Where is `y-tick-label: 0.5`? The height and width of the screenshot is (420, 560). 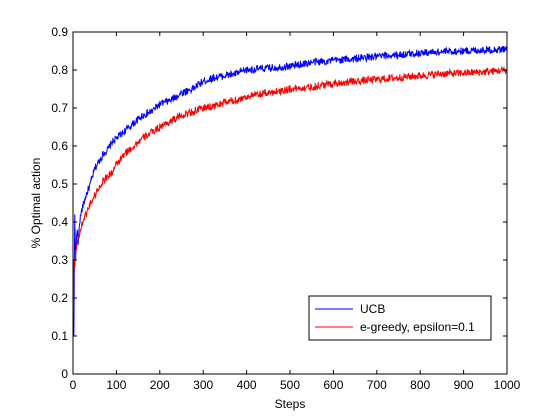
y-tick-label: 0.5 is located at coordinates (59, 184).